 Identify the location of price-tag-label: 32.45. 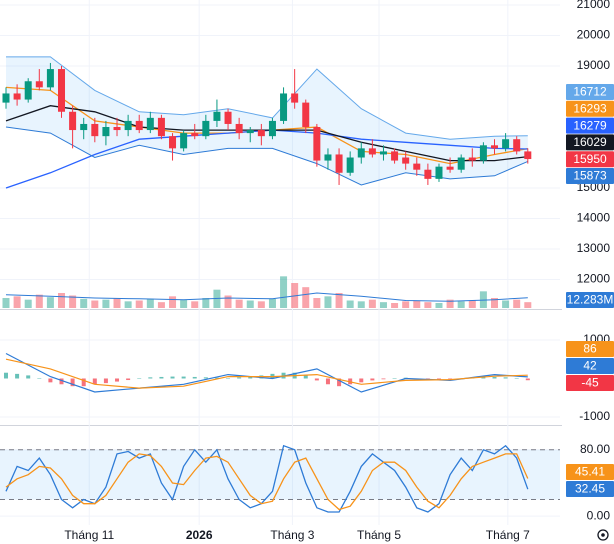
(590, 489).